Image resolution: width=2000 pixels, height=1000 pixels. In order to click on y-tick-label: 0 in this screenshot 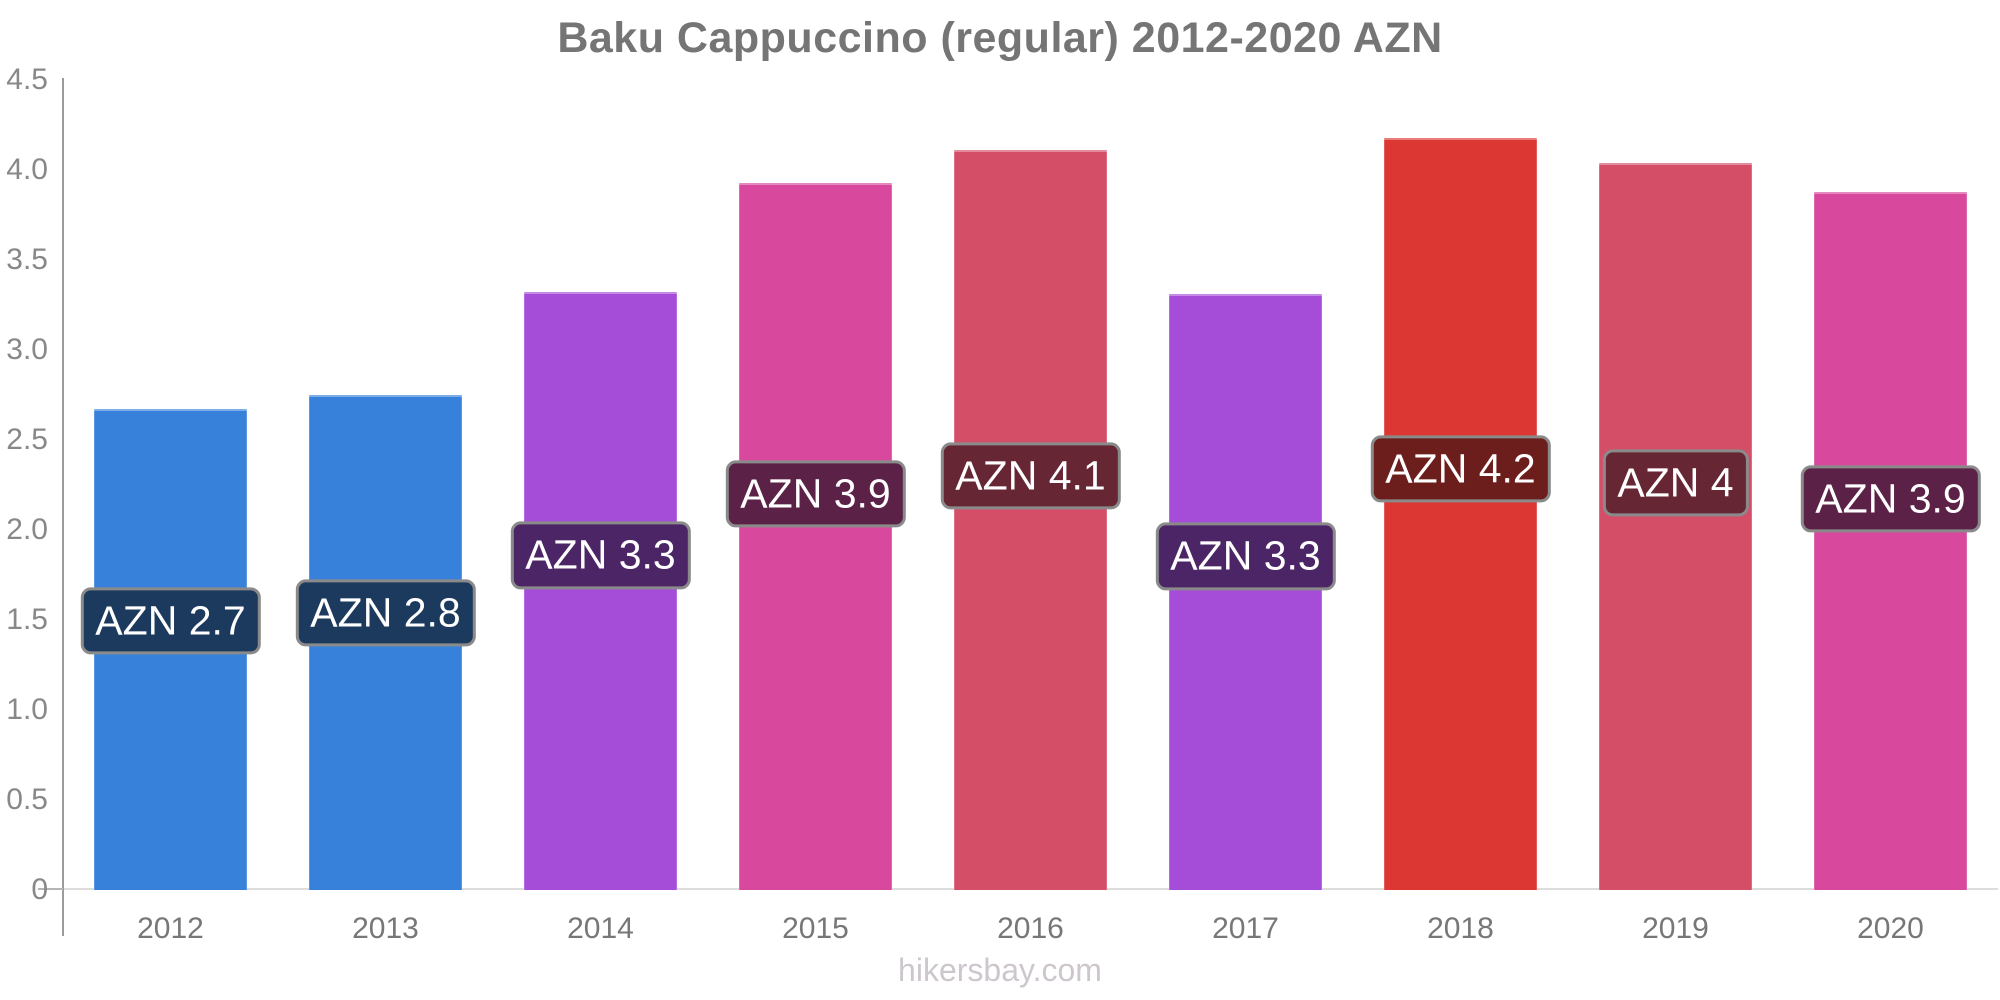, I will do `click(39, 889)`.